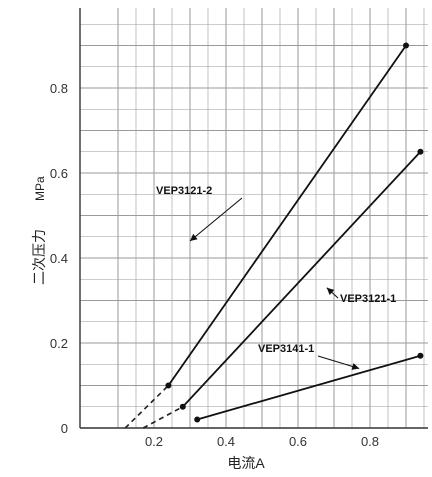 The image size is (432, 477). I want to click on x-tick-label: 0.2, so click(154, 441).